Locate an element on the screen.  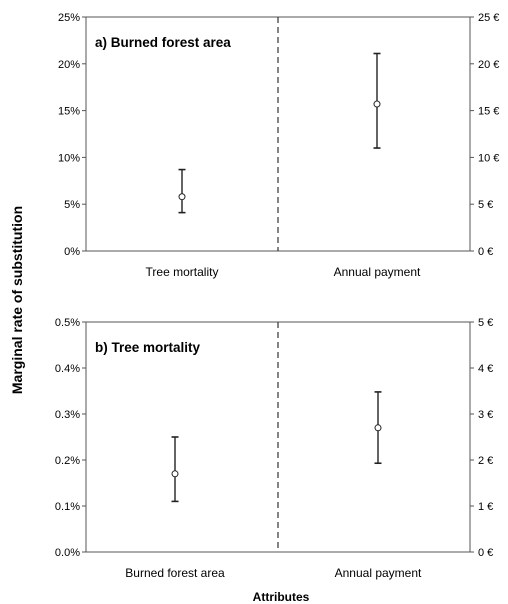
left-tick-label: 0.0% is located at coordinates (67, 553).